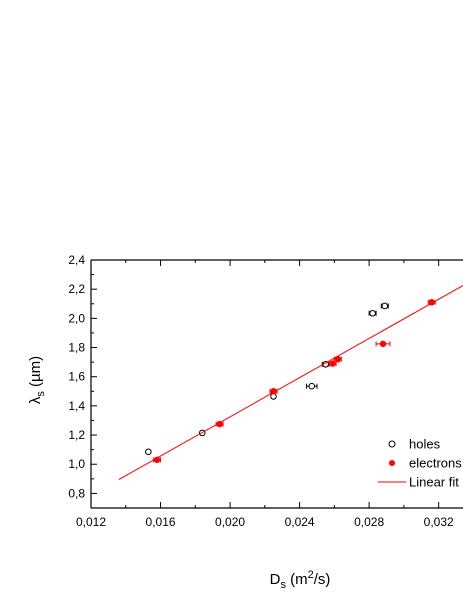 Image resolution: width=463 pixels, height=599 pixels. I want to click on x-tick-label: 0,028, so click(369, 522).